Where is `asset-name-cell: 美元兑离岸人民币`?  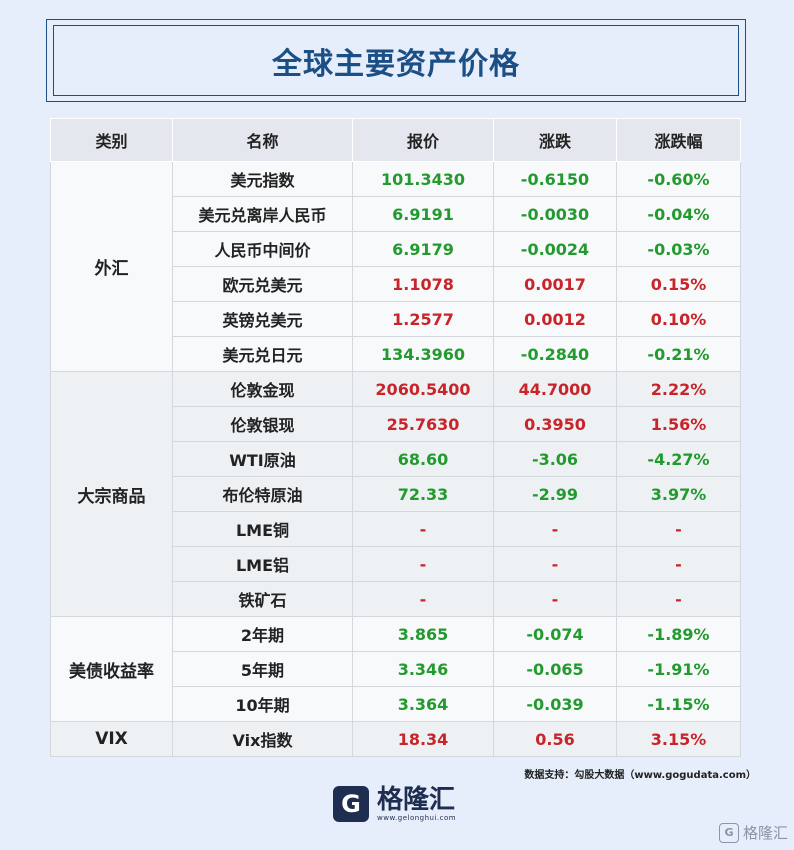
asset-name-cell: 美元兑离岸人民币 is located at coordinates (262, 214).